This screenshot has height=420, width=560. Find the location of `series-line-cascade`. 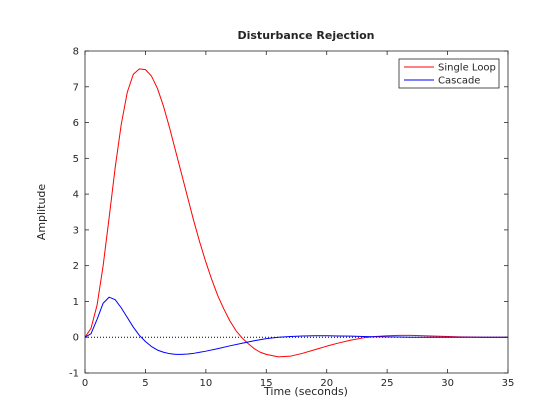

series-line-cascade is located at coordinates (296, 325).